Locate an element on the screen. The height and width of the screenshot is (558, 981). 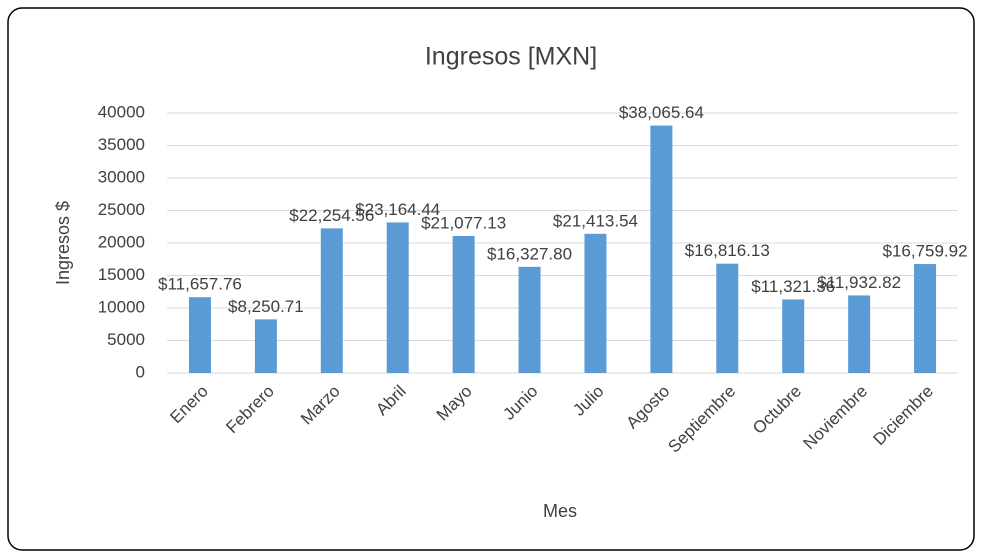
y-tick-label: 20000 is located at coordinates (121, 241).